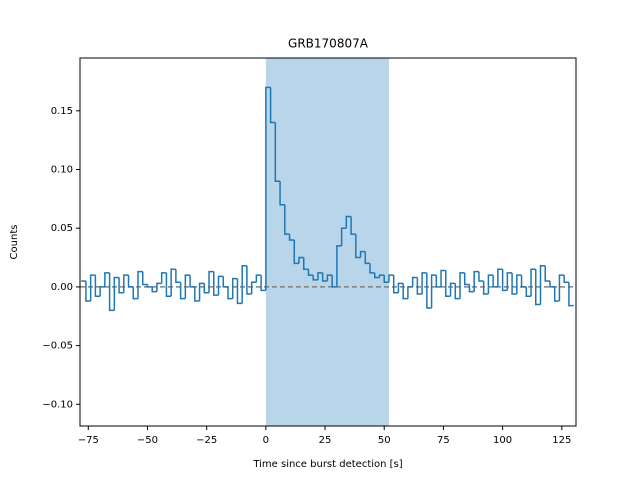 The height and width of the screenshot is (480, 640). Describe the element at coordinates (147, 440) in the screenshot. I see `x-tick-label: −50` at that location.